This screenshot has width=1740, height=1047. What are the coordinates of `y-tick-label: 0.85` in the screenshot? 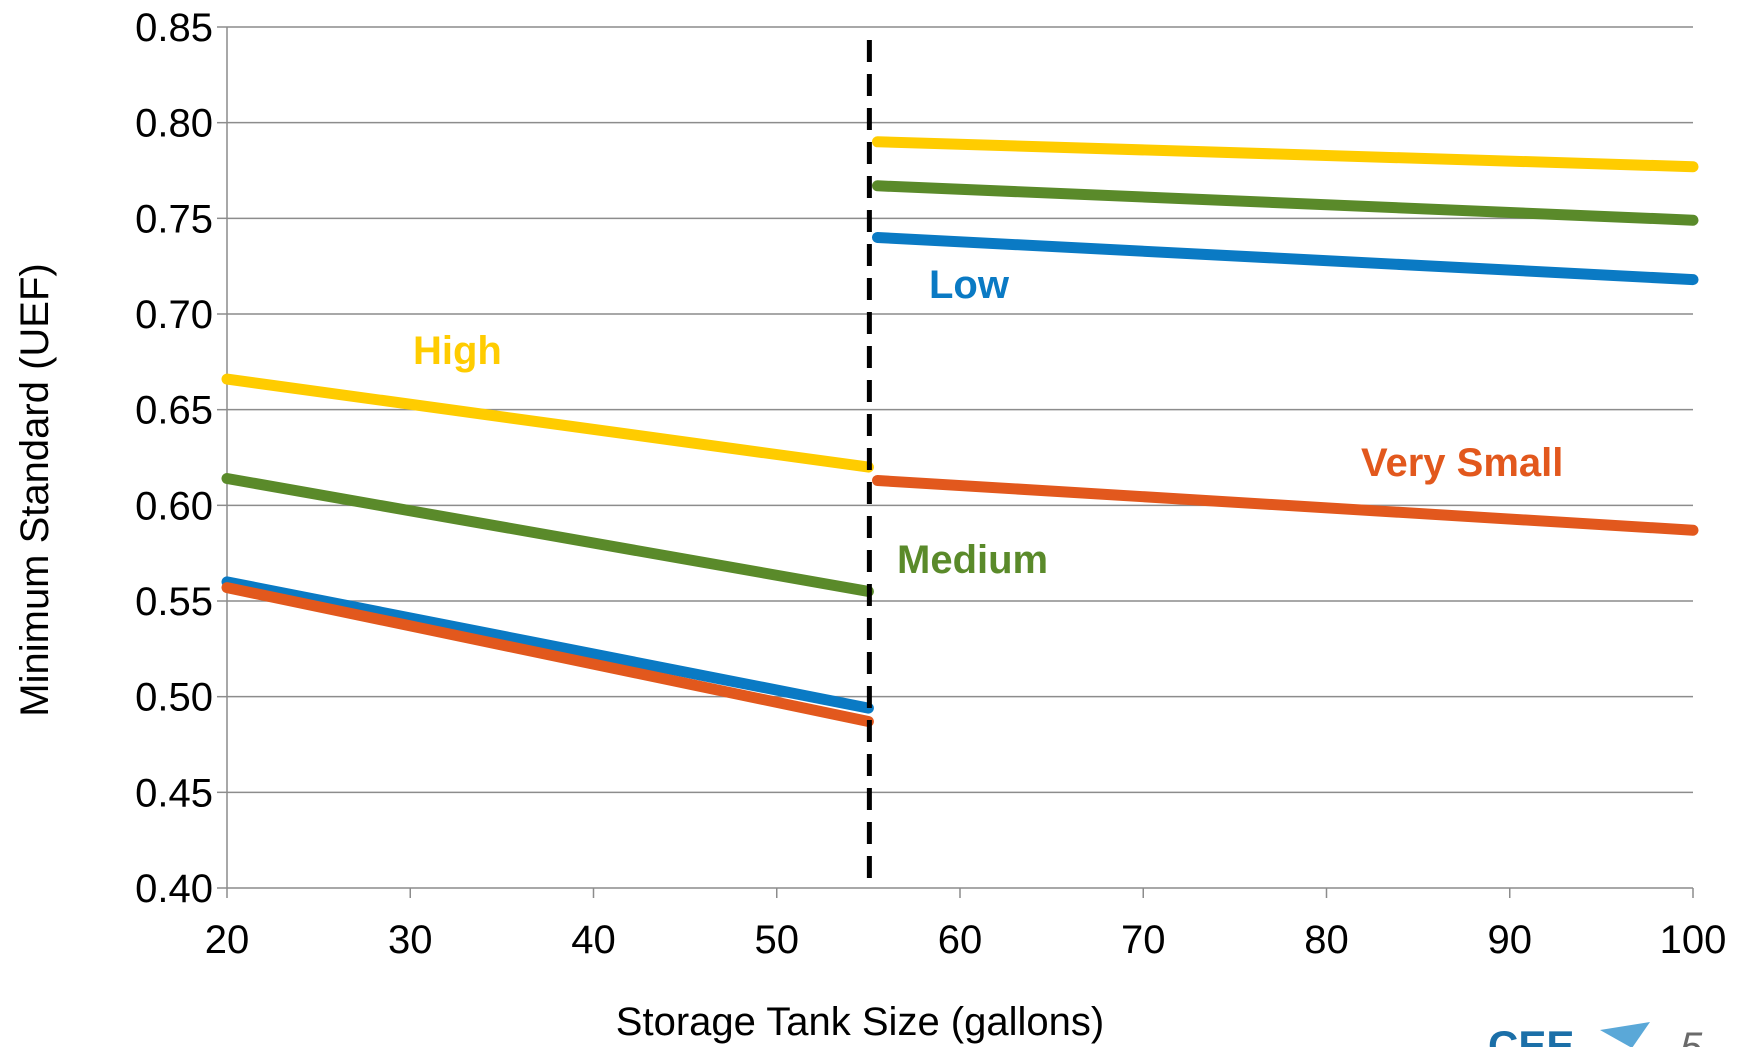 It's located at (174, 28).